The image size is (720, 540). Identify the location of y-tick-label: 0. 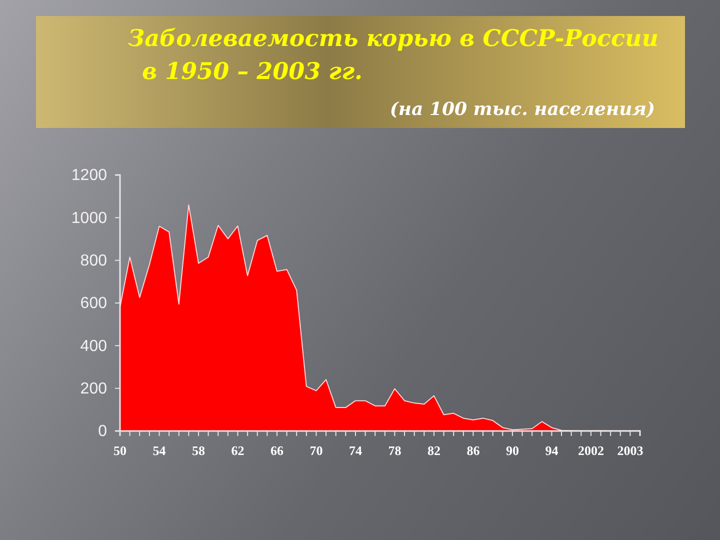
(103, 431).